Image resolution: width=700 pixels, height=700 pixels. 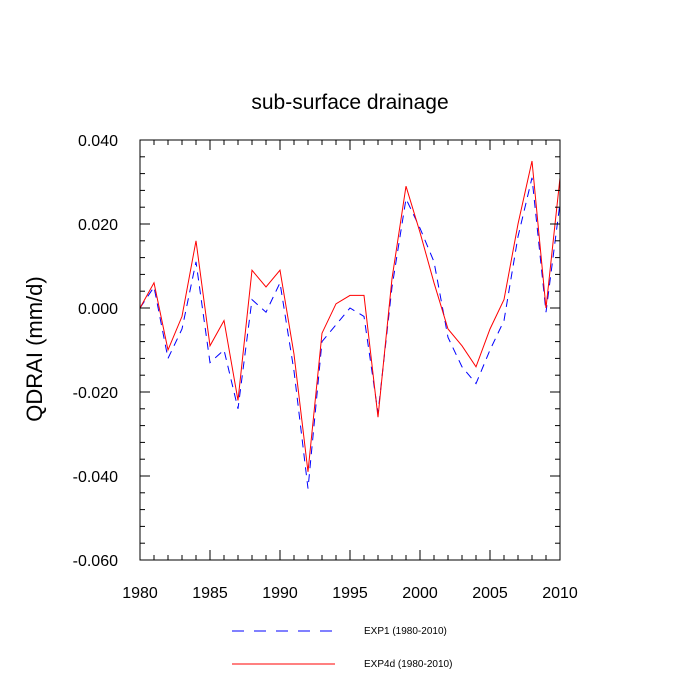 What do you see at coordinates (490, 593) in the screenshot?
I see `x-tick-label: 2005` at bounding box center [490, 593].